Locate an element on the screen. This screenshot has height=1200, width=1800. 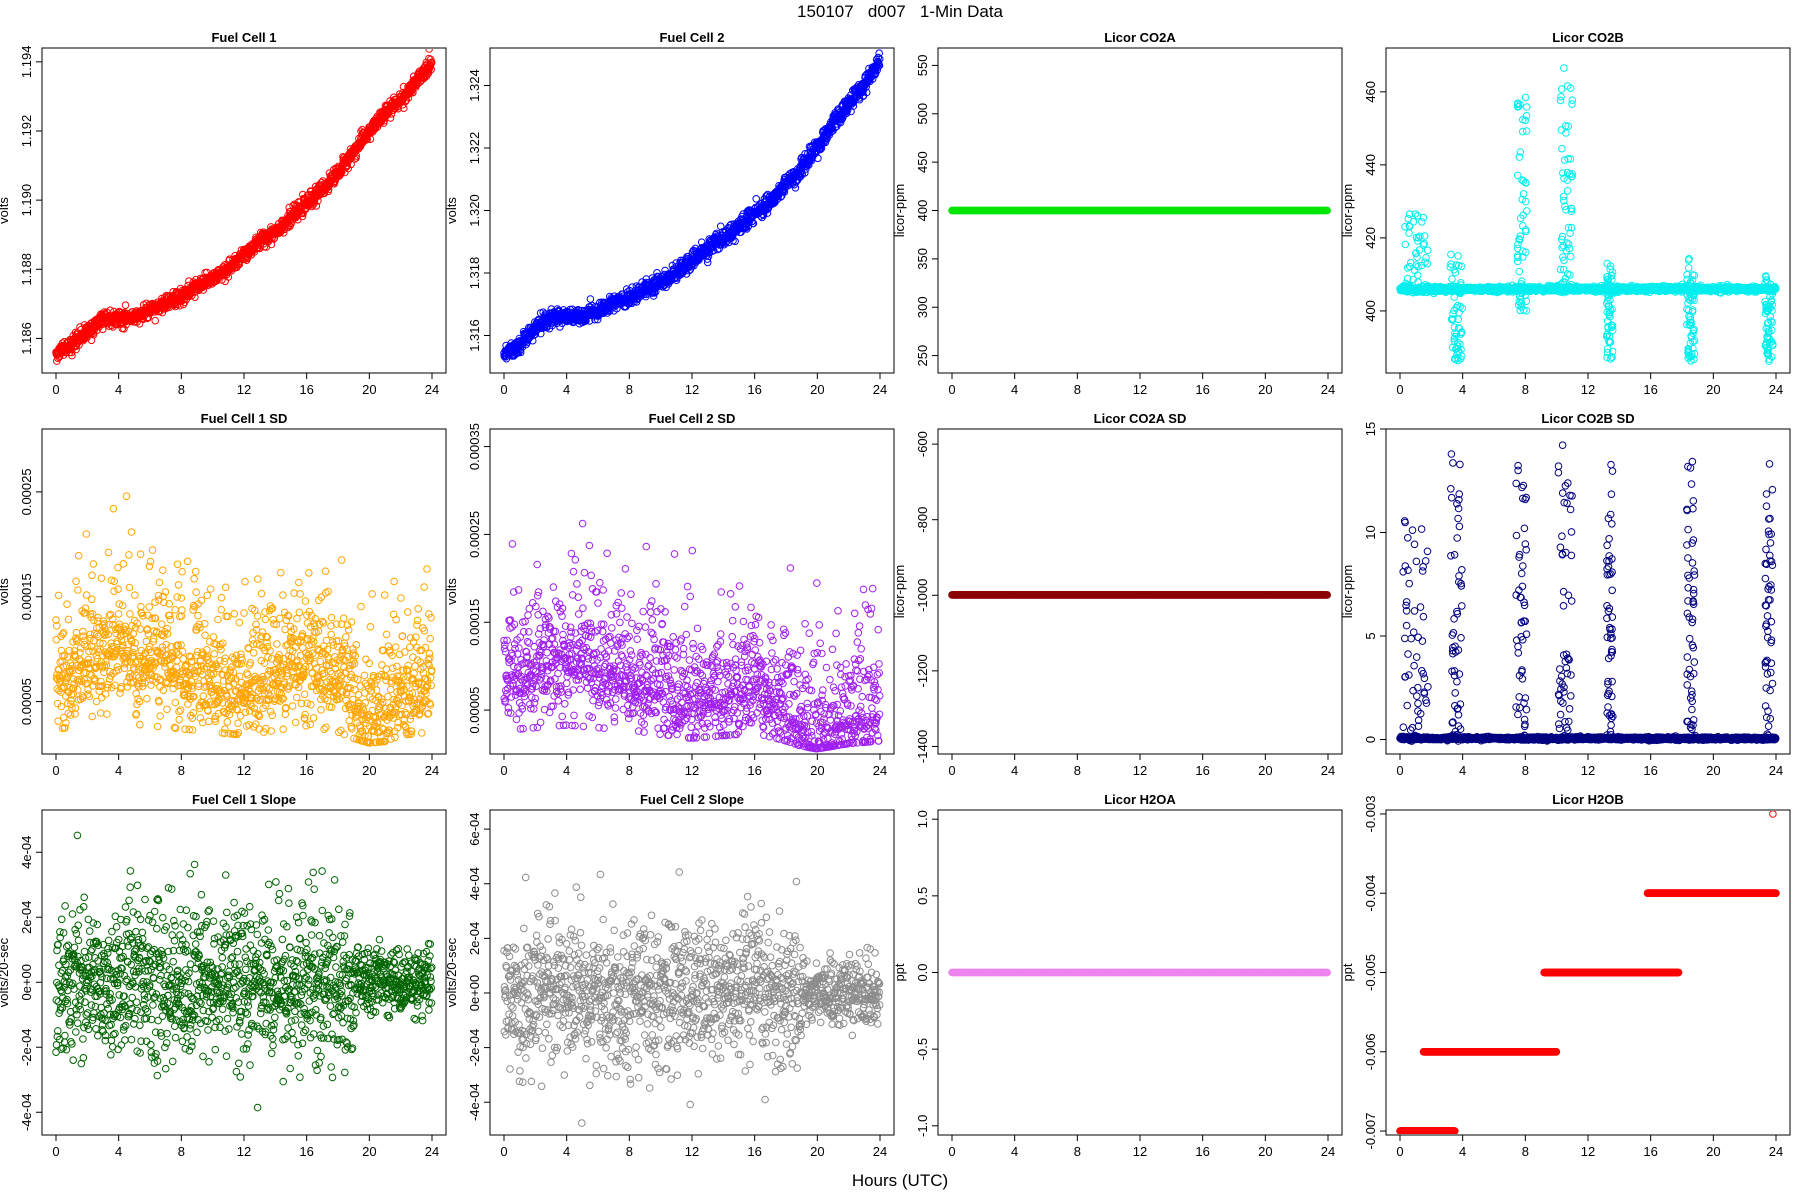
y-tick-label: 1.194 is located at coordinates (26, 62).